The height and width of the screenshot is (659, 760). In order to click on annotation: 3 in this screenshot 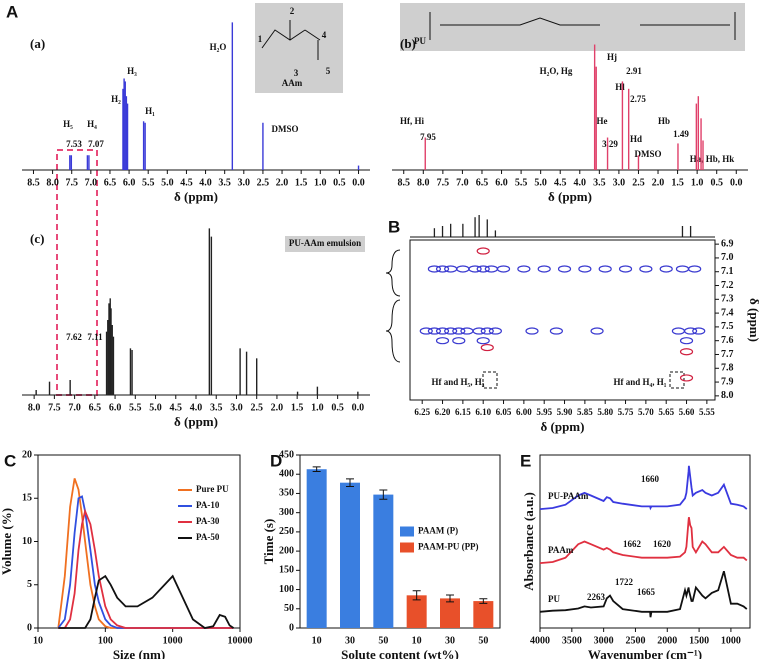, I will do `click(296, 73)`.